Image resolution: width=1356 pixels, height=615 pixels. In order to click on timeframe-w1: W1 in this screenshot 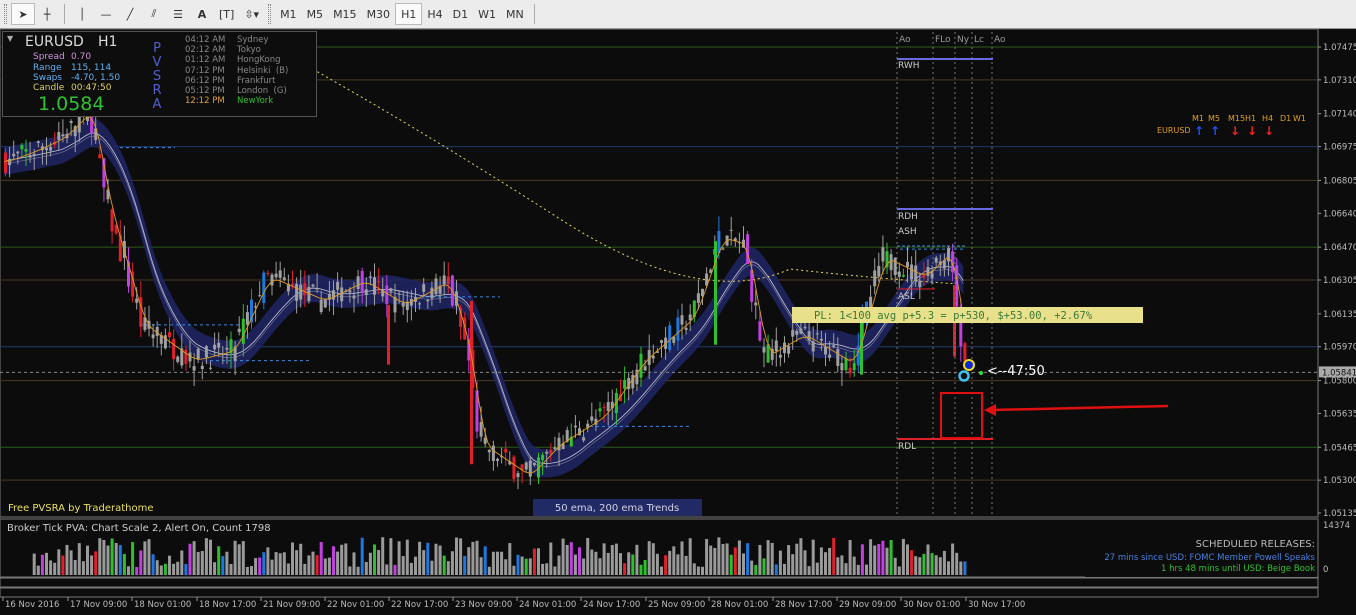, I will do `click(487, 14)`.